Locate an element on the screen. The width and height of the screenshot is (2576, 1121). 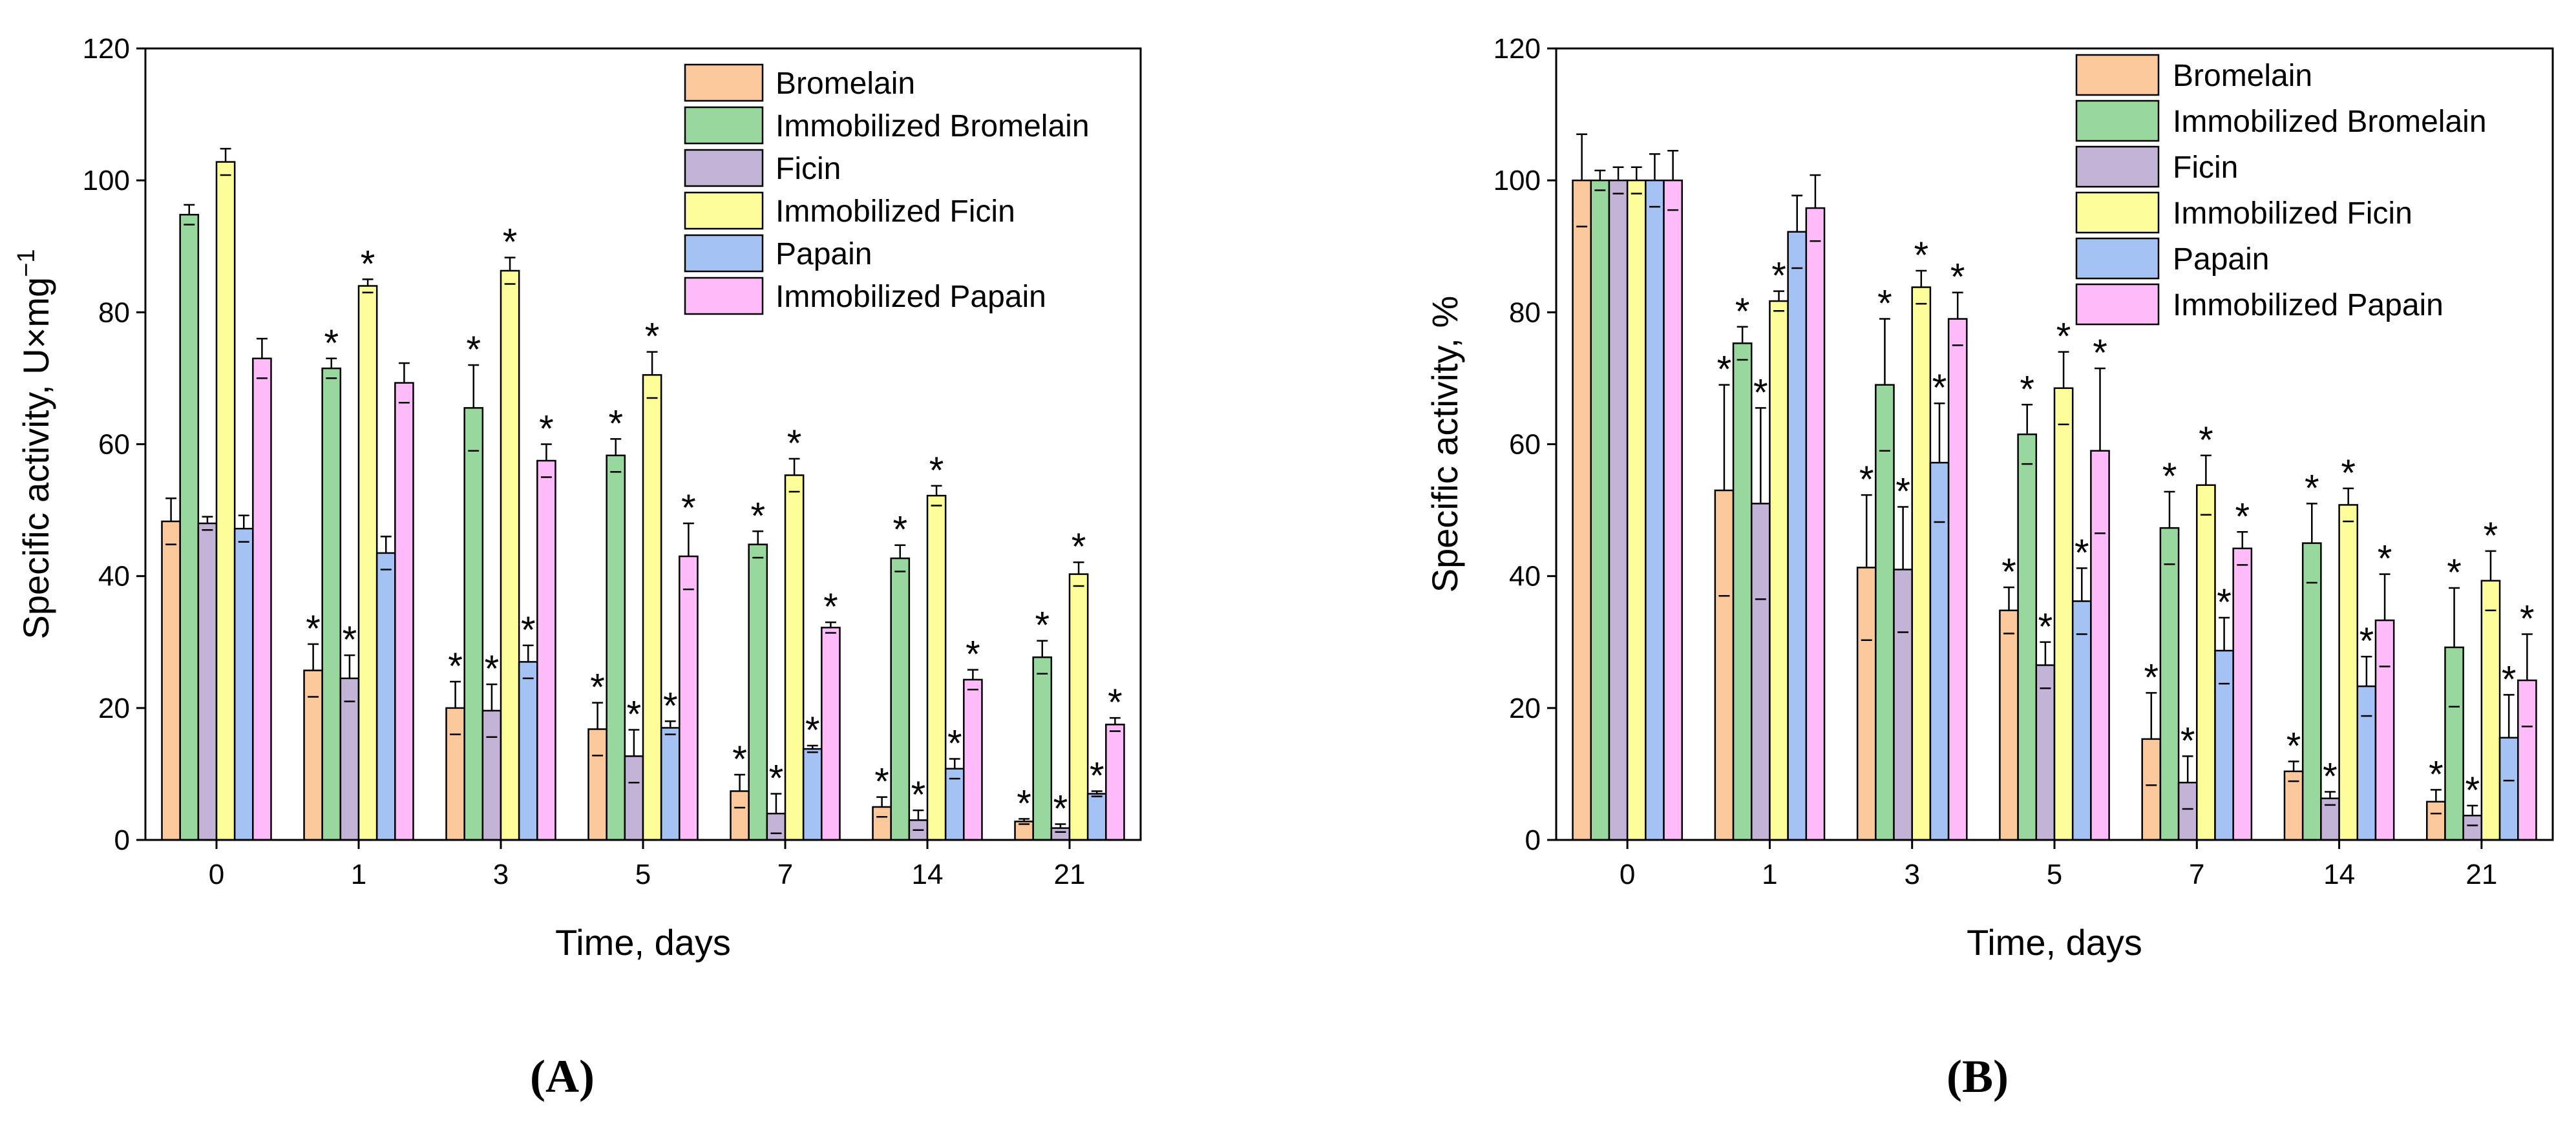
legend-swatch-immobilized-papain is located at coordinates (2117, 304).